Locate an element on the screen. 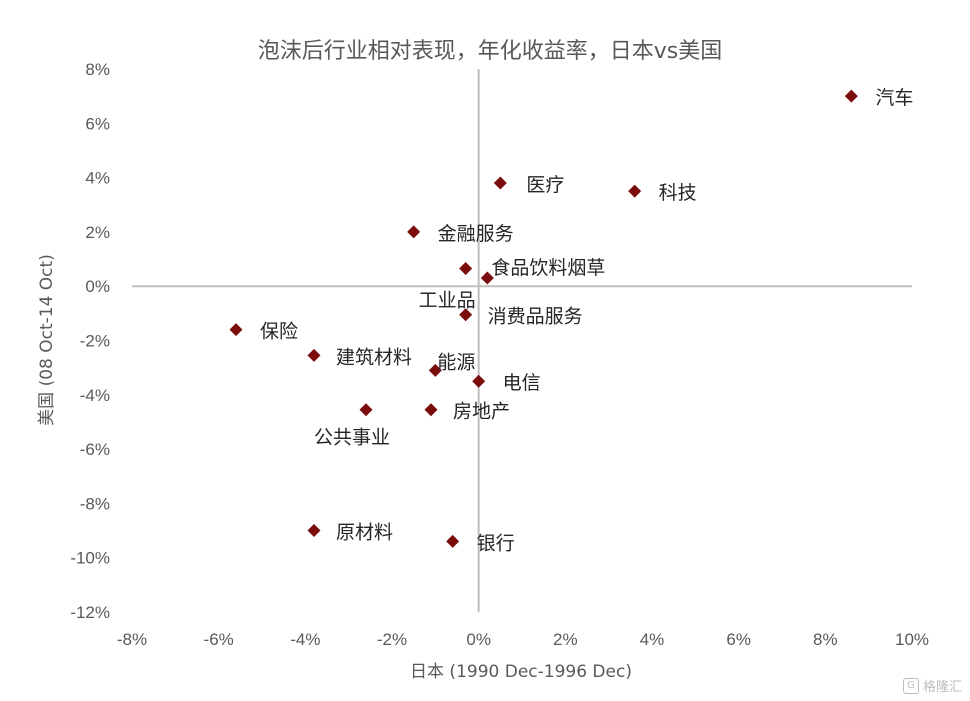 The width and height of the screenshot is (970, 701). y-tick-label: -2% is located at coordinates (95, 341).